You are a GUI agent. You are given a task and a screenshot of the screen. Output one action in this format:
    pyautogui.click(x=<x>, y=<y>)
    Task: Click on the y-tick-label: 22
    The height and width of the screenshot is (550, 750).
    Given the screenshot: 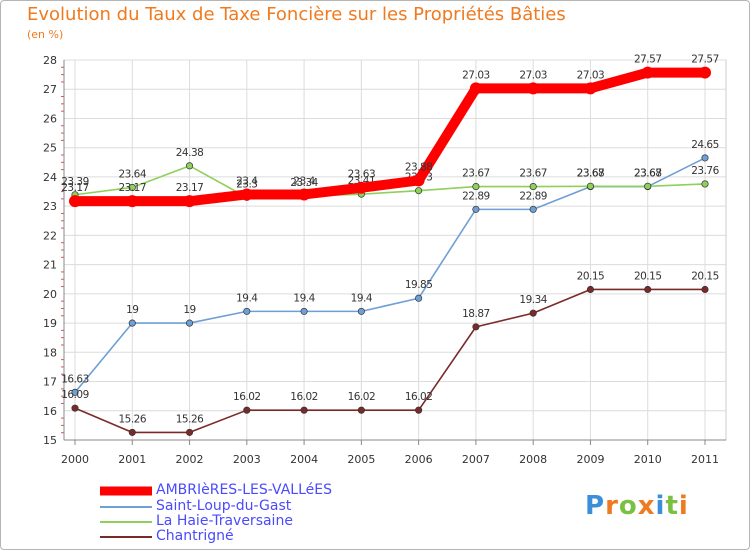 What is the action you would take?
    pyautogui.click(x=50, y=235)
    